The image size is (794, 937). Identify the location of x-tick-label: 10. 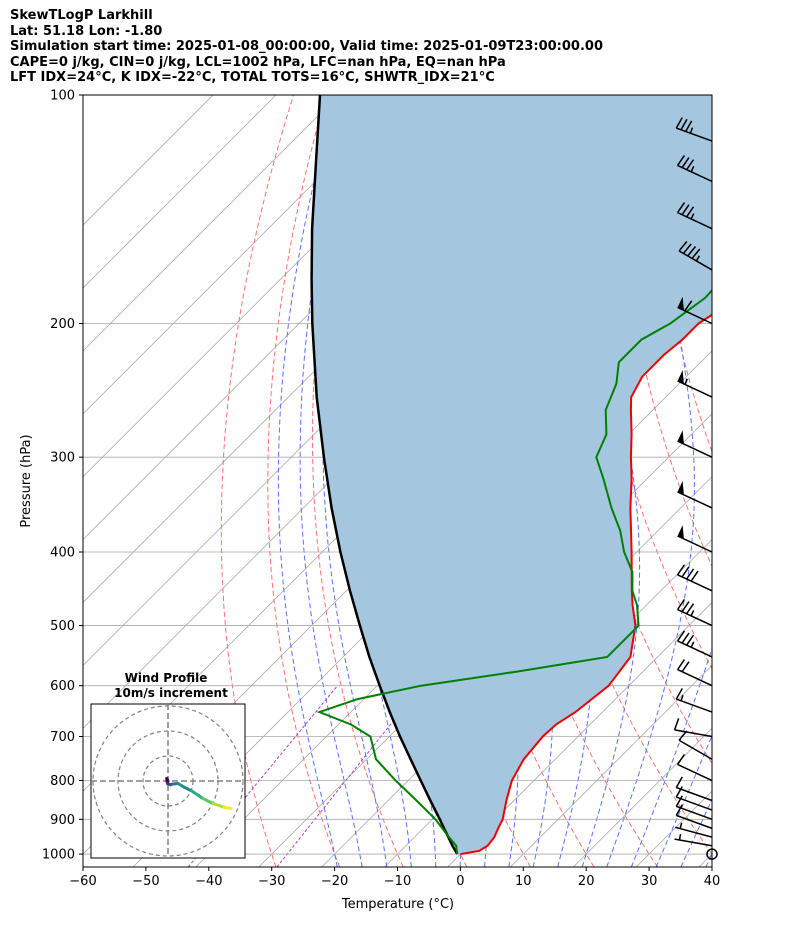
(523, 881).